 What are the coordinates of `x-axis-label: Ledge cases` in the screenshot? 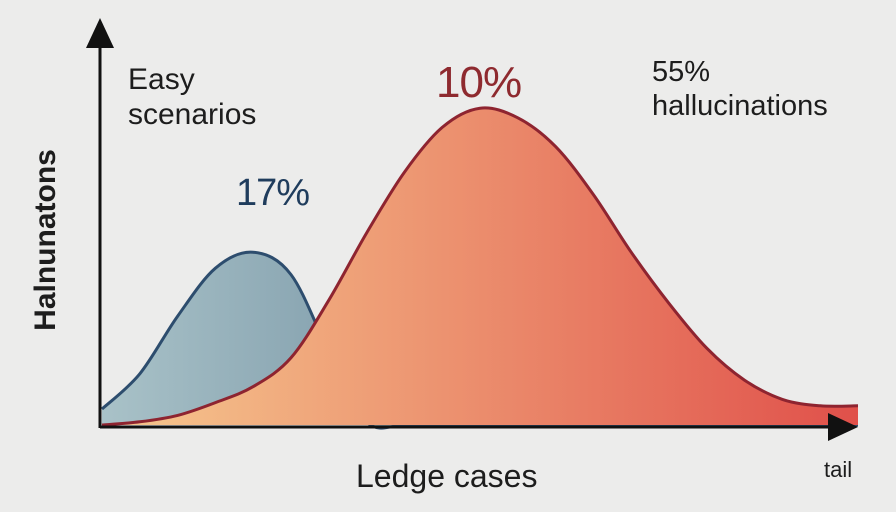 It's located at (447, 476).